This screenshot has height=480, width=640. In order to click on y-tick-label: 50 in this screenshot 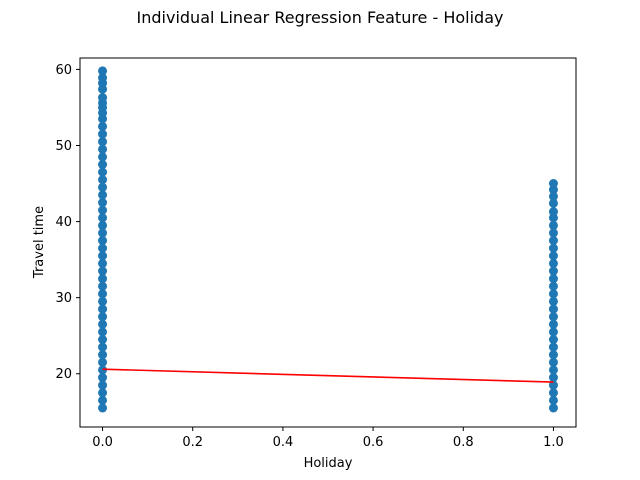, I will do `click(63, 146)`.